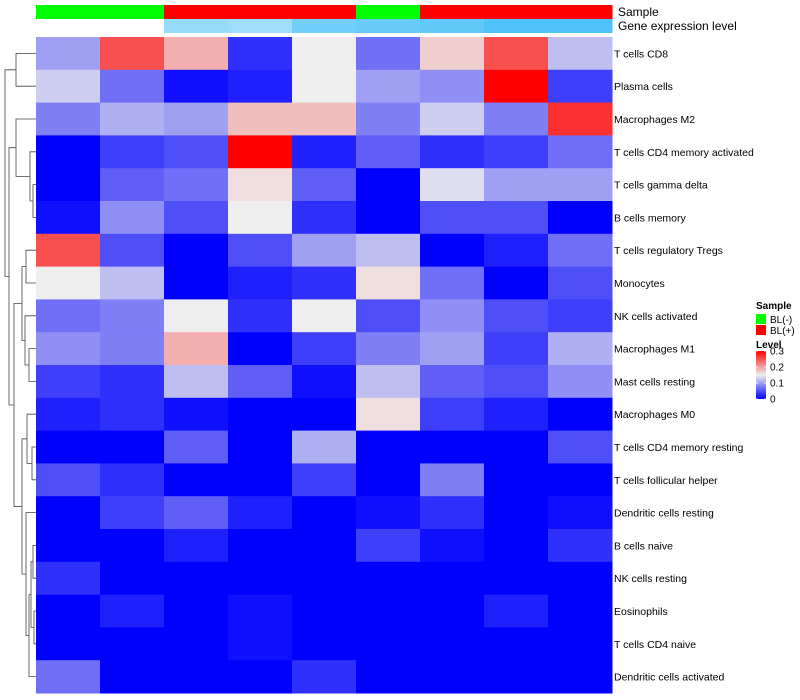 The width and height of the screenshot is (800, 700). Describe the element at coordinates (777, 368) in the screenshot. I see `legend-level-tick-label: 0.2` at that location.